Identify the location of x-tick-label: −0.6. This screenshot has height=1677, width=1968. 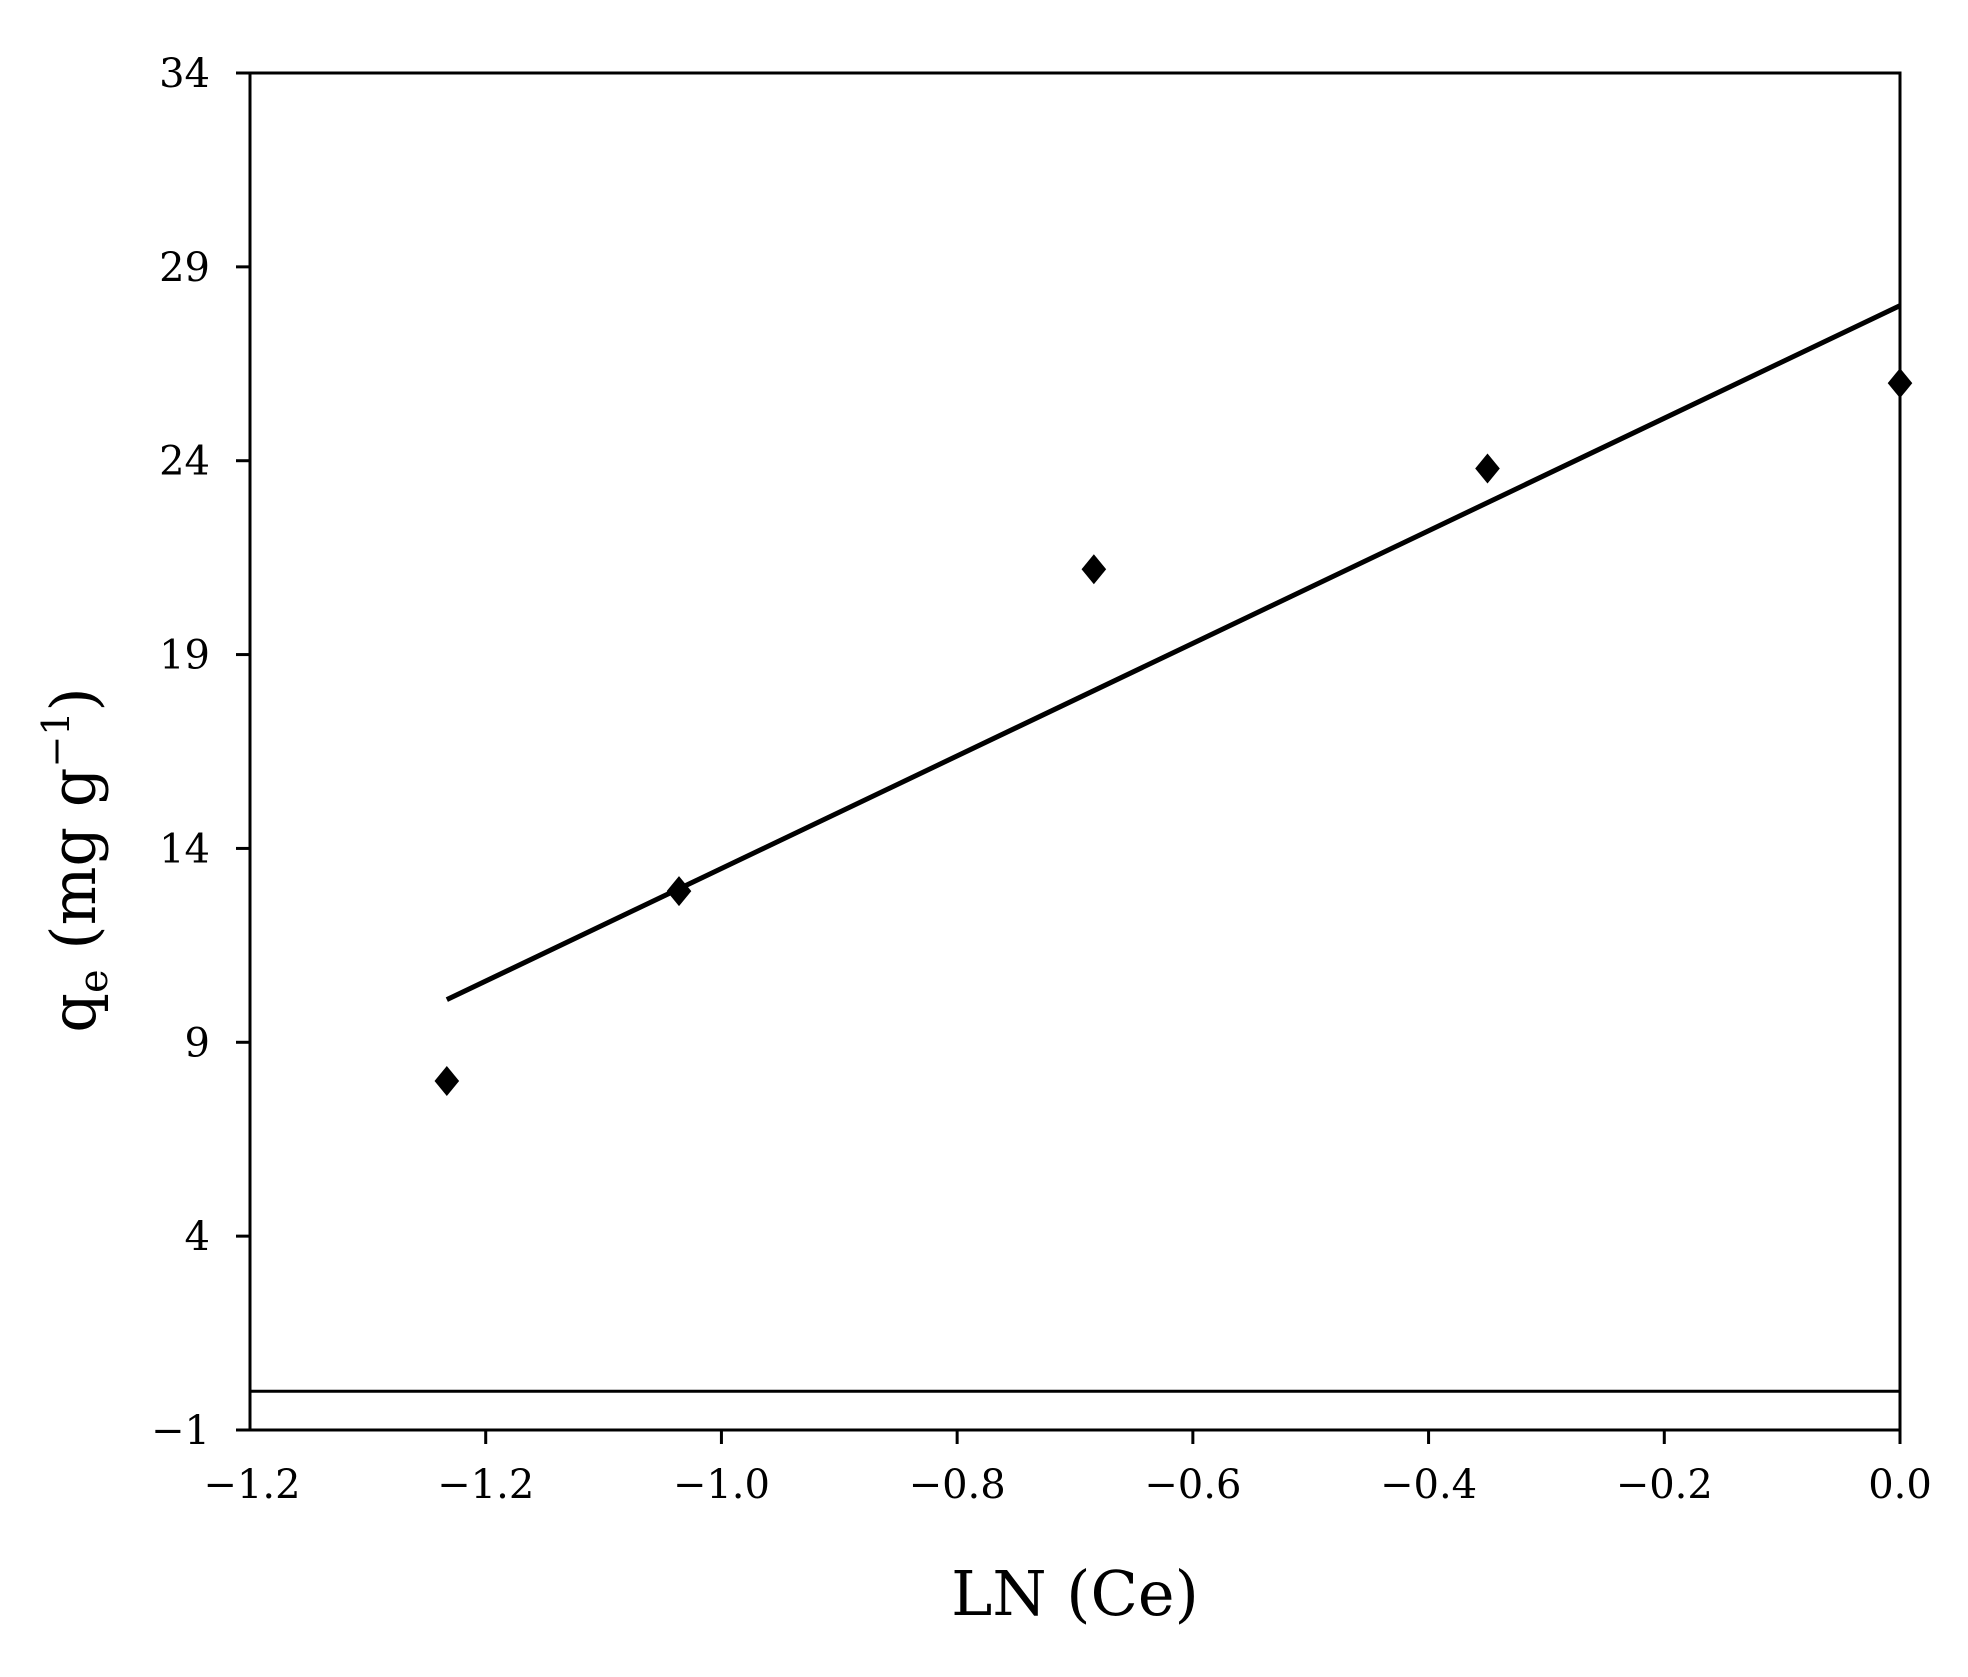
(1192, 1485).